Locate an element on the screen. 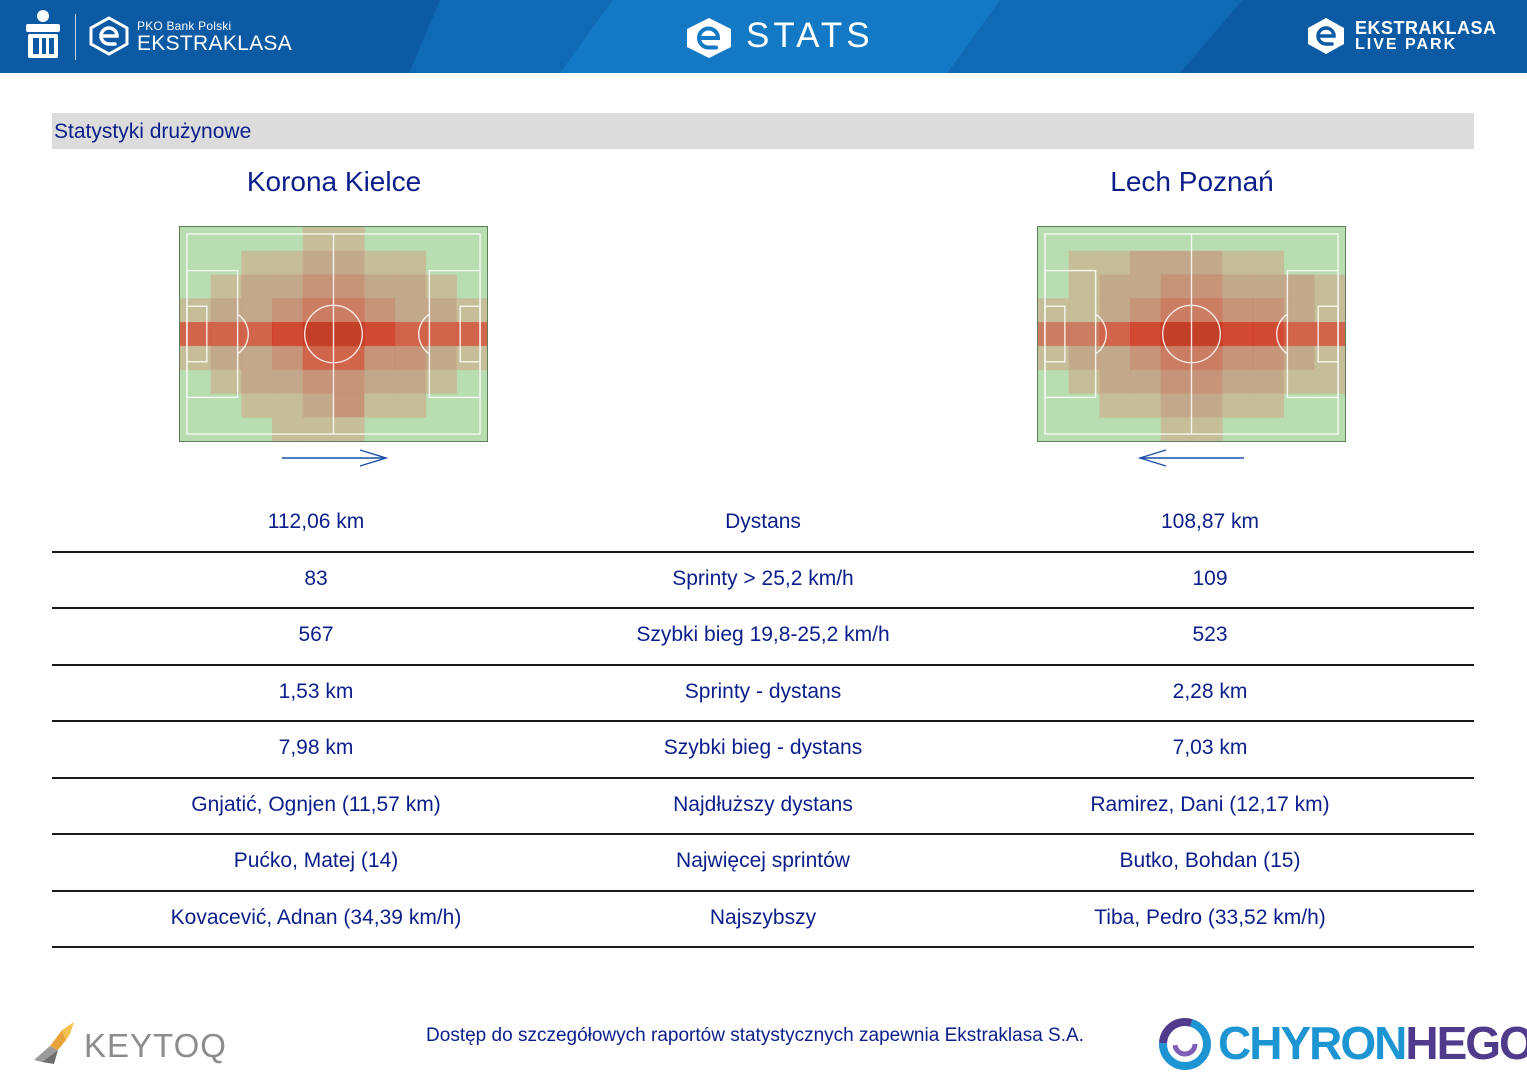  stat-home-value: 83 is located at coordinates (316, 578).